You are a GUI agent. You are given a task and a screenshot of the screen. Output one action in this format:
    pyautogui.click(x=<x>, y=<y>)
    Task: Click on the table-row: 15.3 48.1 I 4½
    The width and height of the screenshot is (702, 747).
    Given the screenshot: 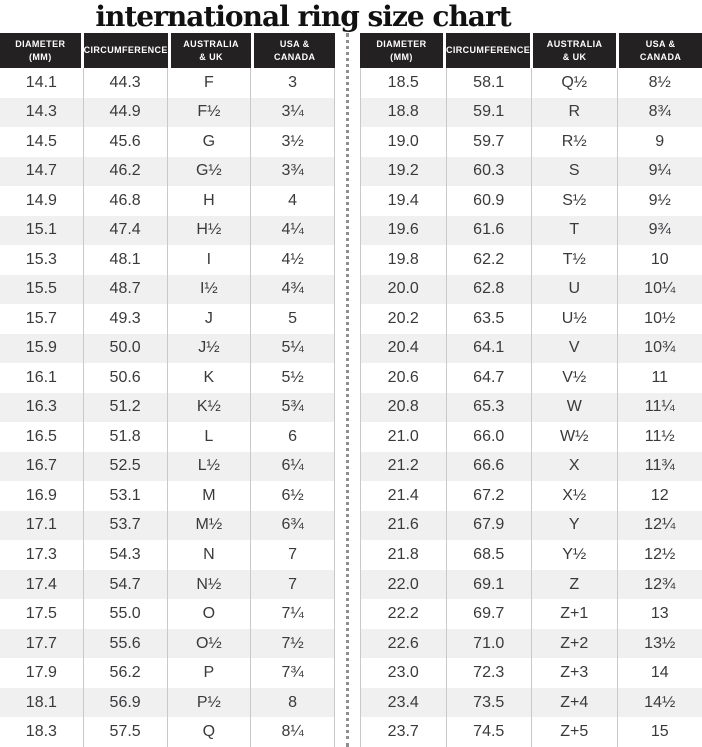 What is the action you would take?
    pyautogui.click(x=167, y=260)
    